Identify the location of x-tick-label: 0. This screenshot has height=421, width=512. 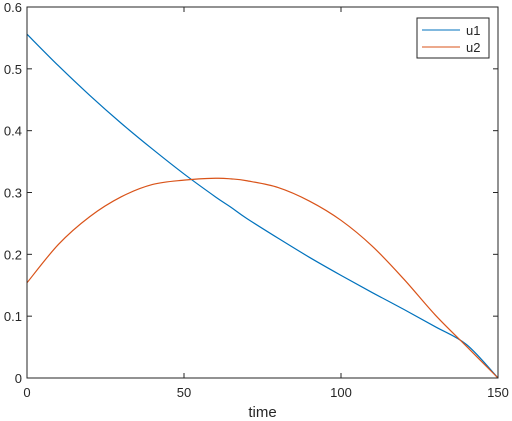
(26, 392).